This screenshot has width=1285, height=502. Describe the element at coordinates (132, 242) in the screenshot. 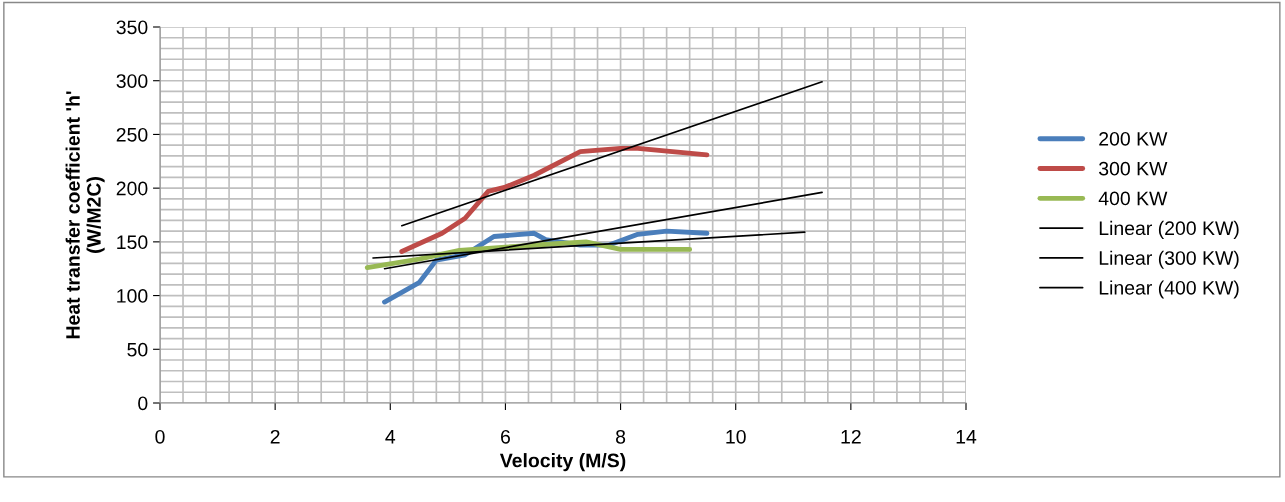

I see `y-tick-label: 150` at that location.